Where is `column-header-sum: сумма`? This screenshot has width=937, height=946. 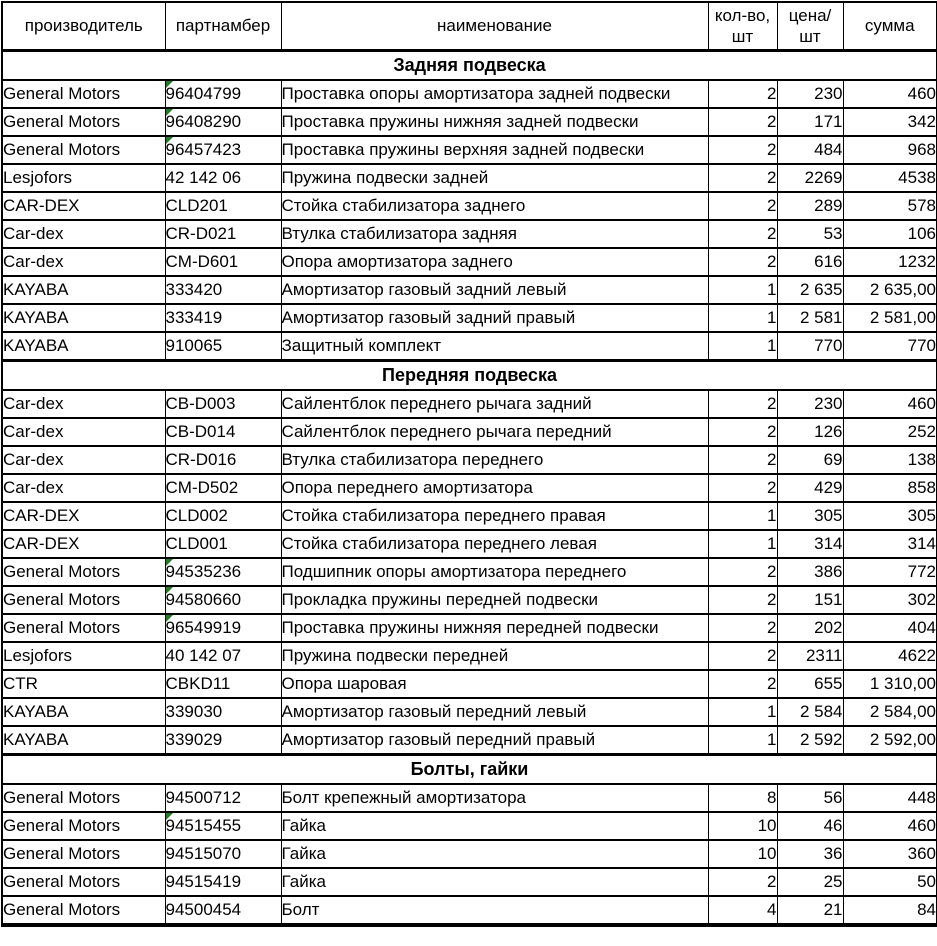
column-header-sum: сумма is located at coordinates (889, 26).